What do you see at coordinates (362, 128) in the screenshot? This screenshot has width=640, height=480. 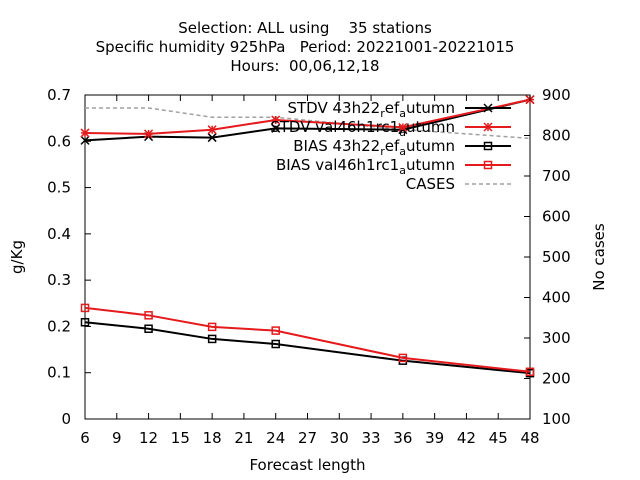 I see `legend-label: STDV val46h1rc1autumn` at bounding box center [362, 128].